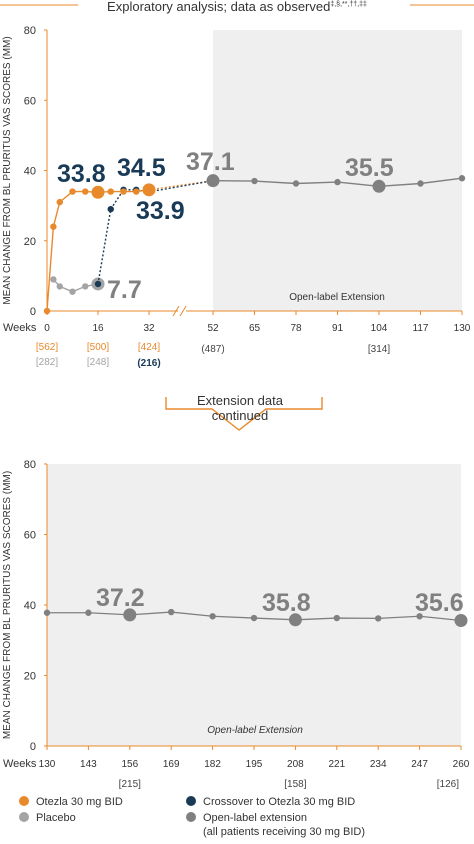  What do you see at coordinates (255, 818) in the screenshot?
I see `legend-label: Open-label extension` at bounding box center [255, 818].